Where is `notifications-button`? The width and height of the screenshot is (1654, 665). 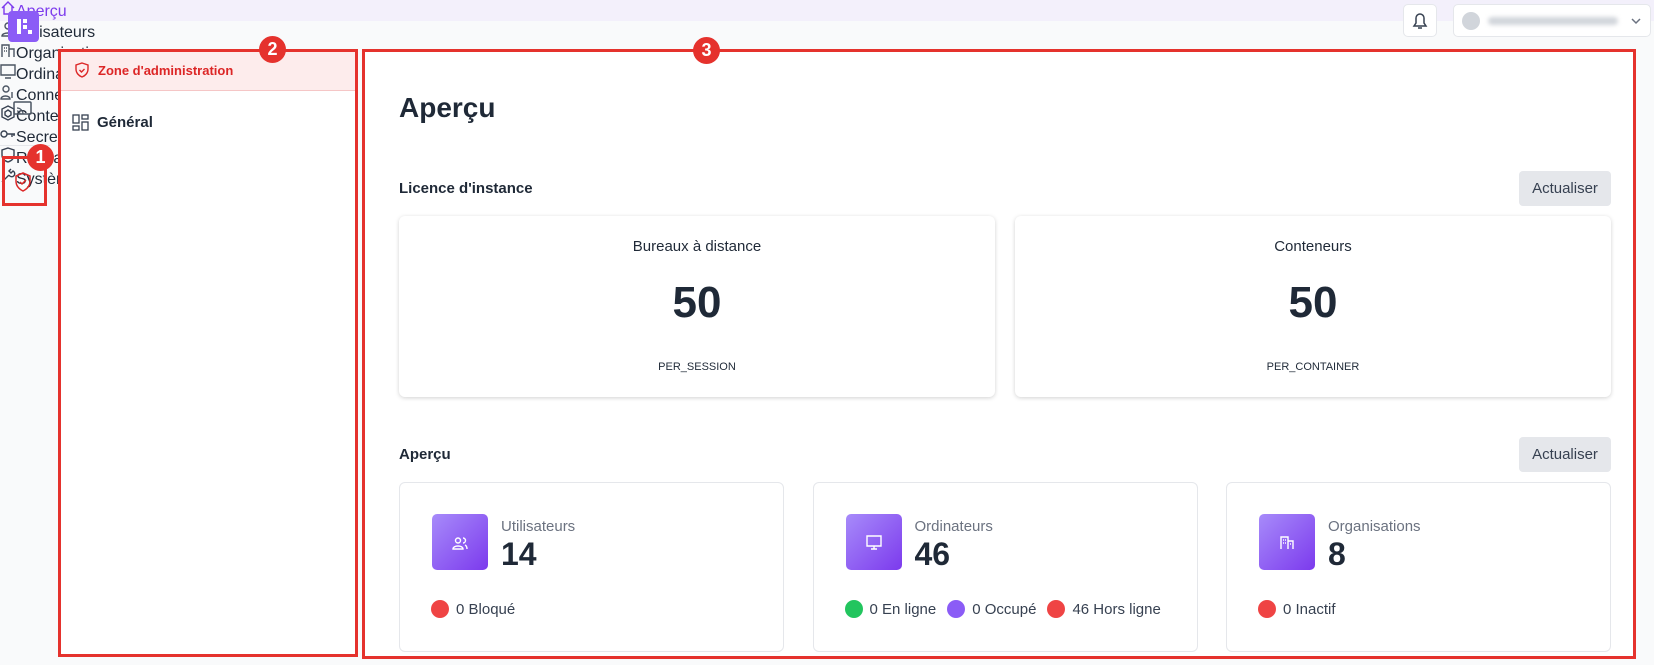 notifications-button is located at coordinates (1420, 20).